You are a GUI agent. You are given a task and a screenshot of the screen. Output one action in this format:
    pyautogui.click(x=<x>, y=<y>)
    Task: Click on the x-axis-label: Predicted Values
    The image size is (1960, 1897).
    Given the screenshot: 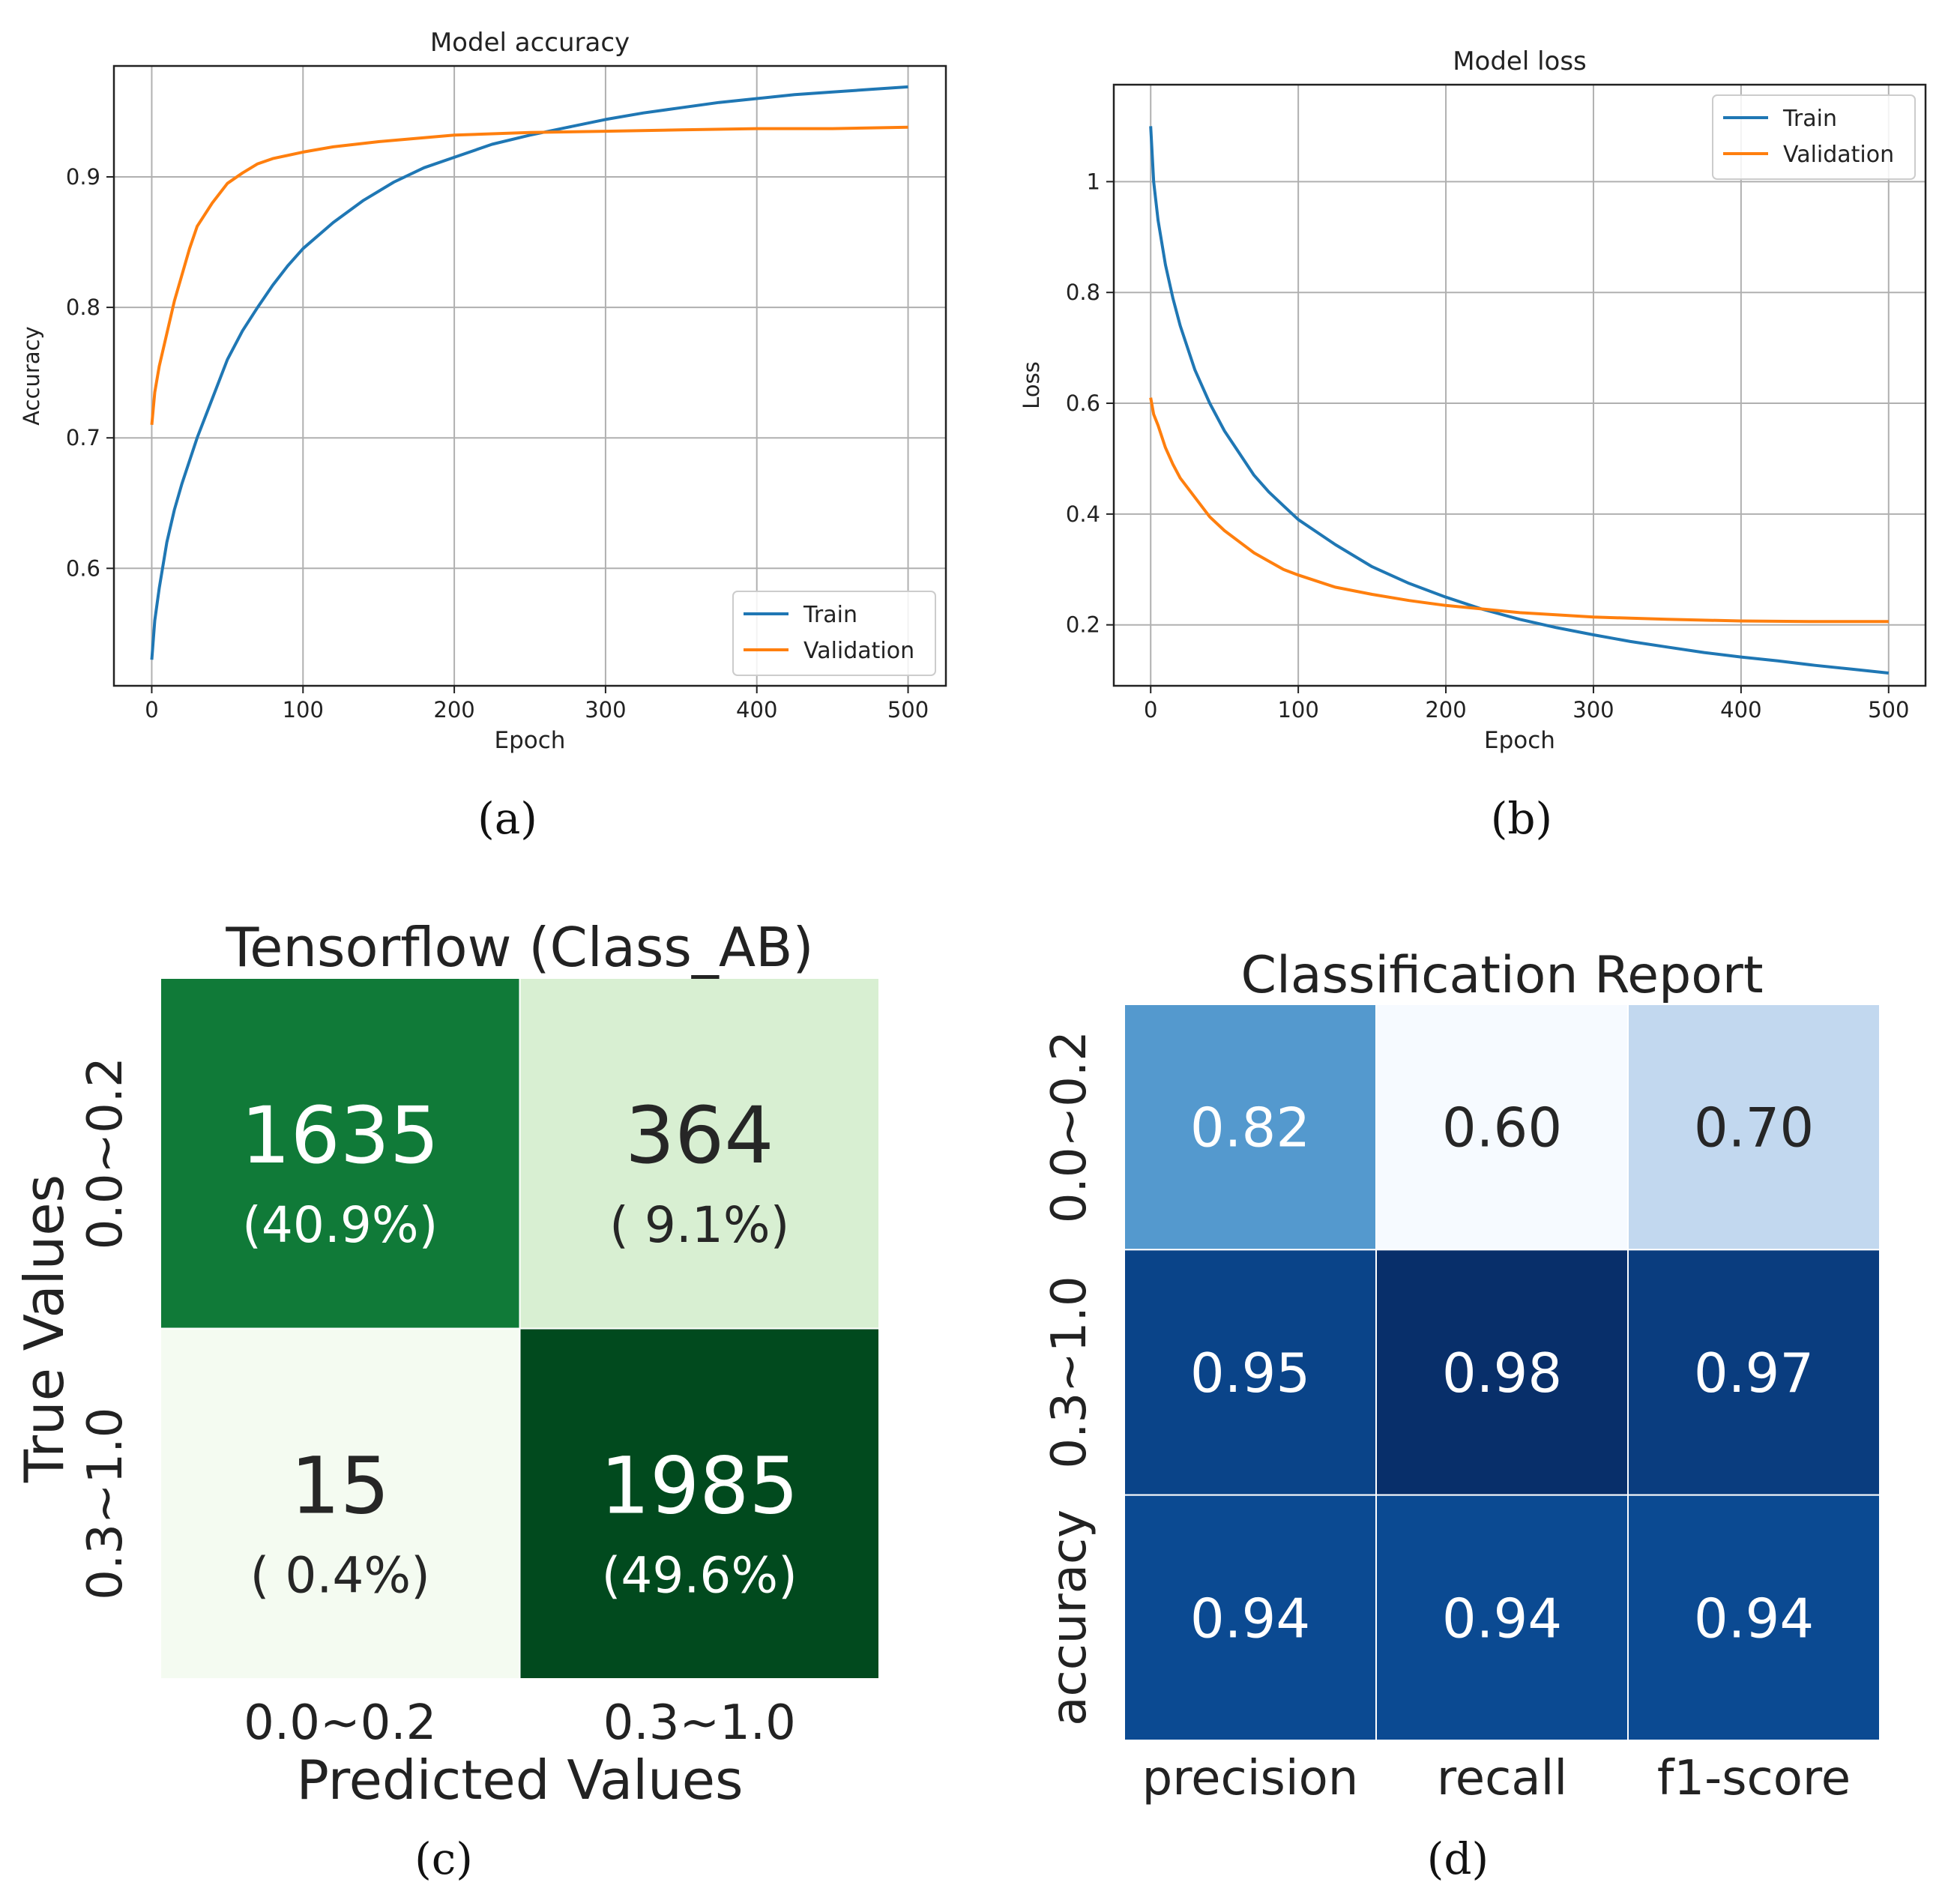 What is the action you would take?
    pyautogui.click(x=519, y=1781)
    